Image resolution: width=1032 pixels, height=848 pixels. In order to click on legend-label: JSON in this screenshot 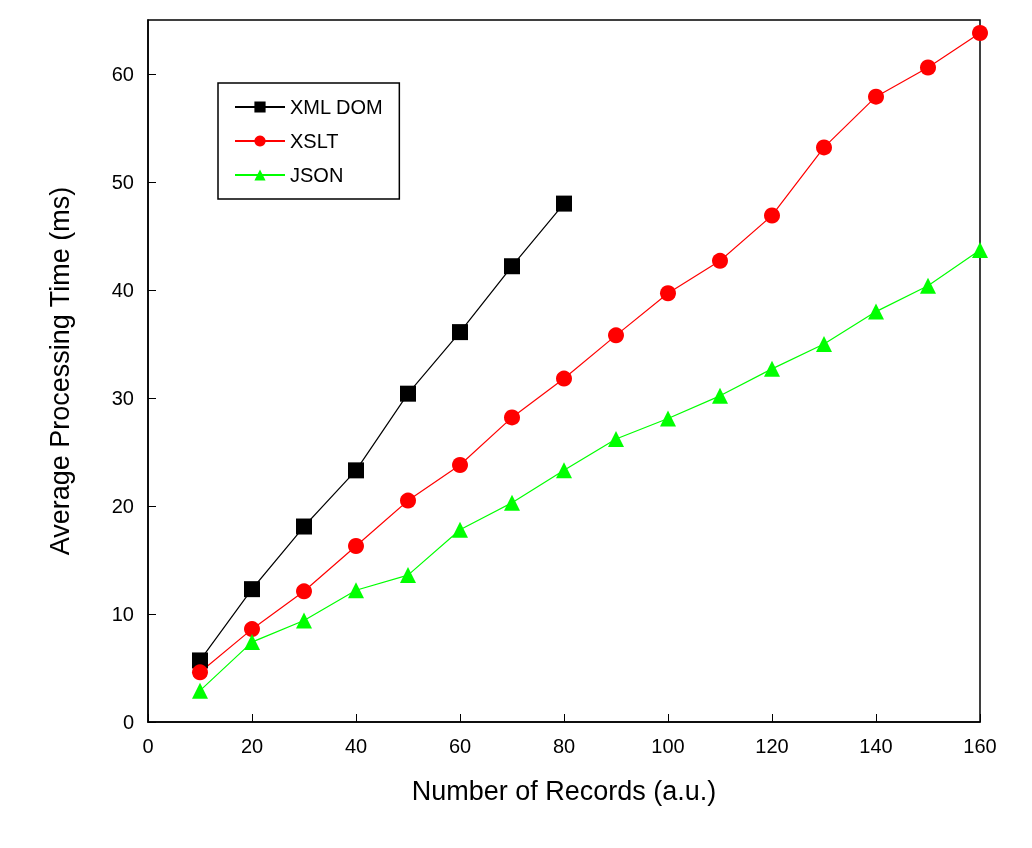, I will do `click(317, 175)`.